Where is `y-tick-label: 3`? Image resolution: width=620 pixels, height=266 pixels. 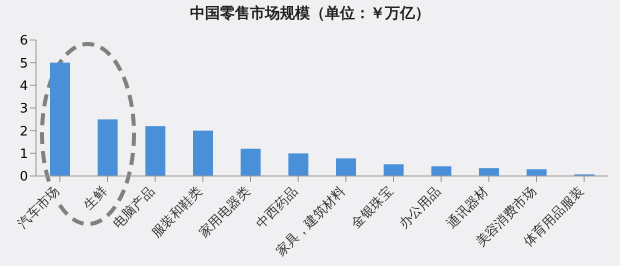
y-tick-label: 3 is located at coordinates (24, 109).